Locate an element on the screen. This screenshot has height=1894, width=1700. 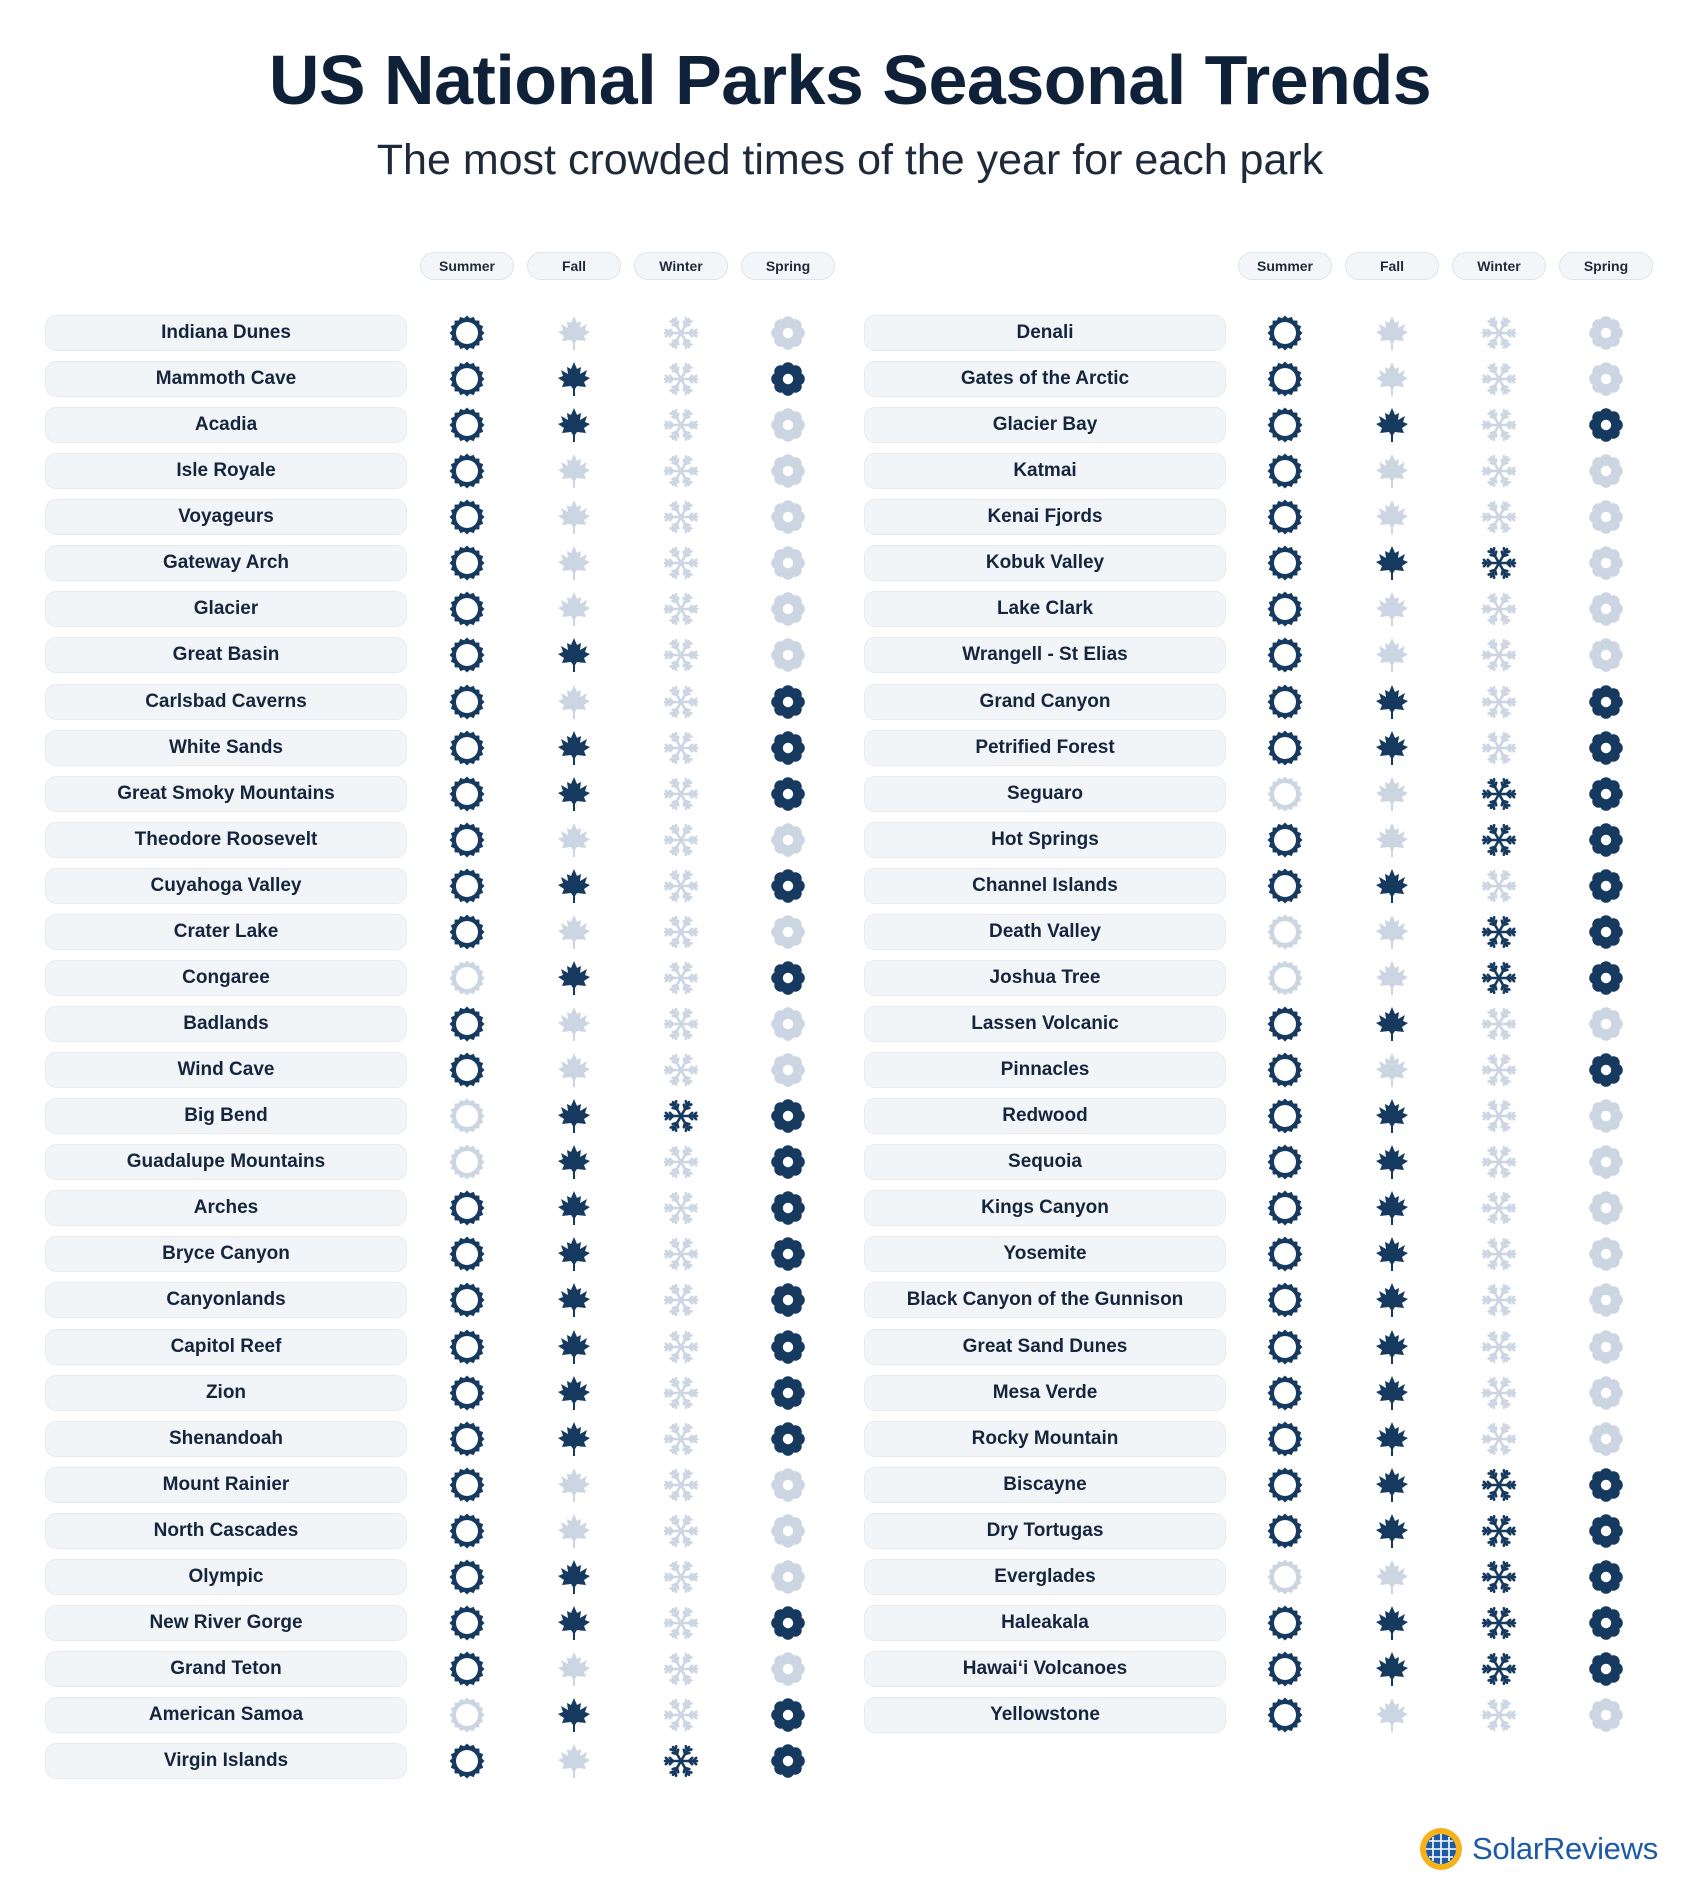
park-name: Yellowstone is located at coordinates (1045, 1715).